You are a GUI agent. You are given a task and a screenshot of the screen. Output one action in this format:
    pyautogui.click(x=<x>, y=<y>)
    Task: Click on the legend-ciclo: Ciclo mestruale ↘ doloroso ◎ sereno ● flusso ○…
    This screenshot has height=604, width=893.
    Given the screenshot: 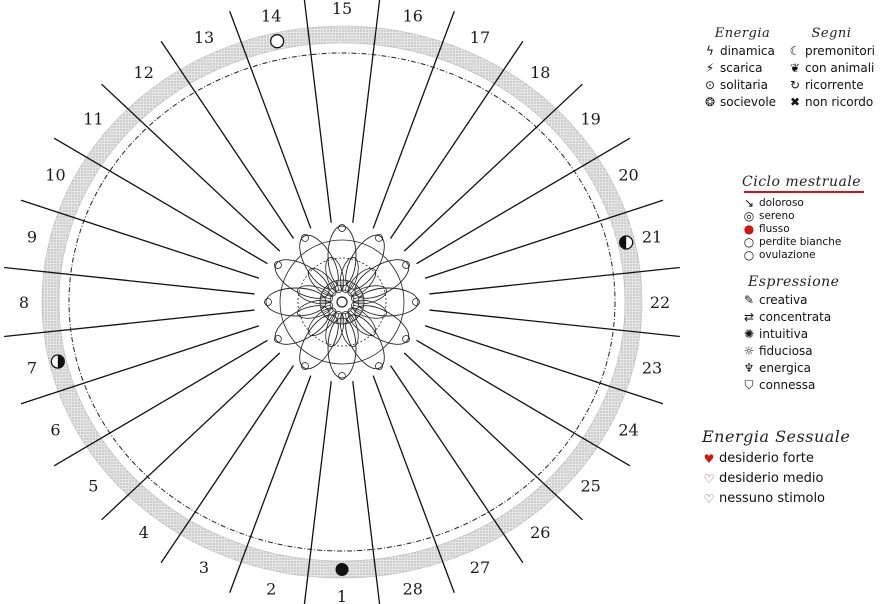 What is the action you would take?
    pyautogui.click(x=803, y=218)
    